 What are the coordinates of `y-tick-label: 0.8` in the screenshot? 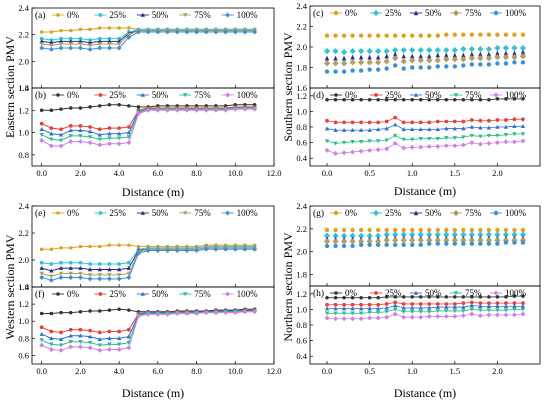 It's located at (301, 127).